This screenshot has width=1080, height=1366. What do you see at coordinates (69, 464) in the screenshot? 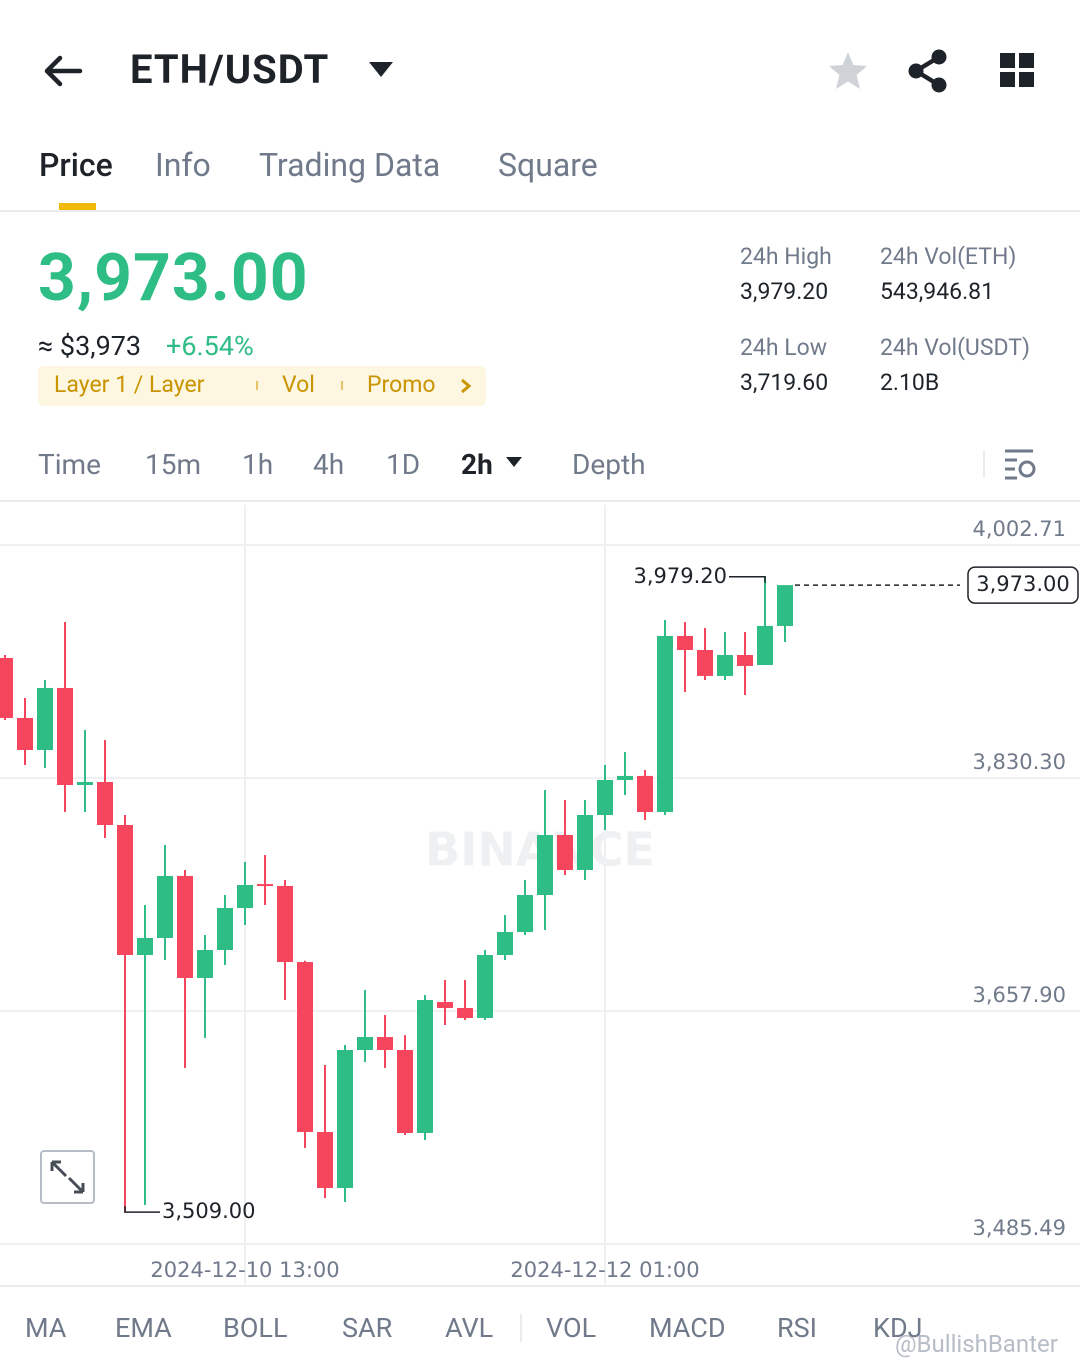
I see `interval: Time` at bounding box center [69, 464].